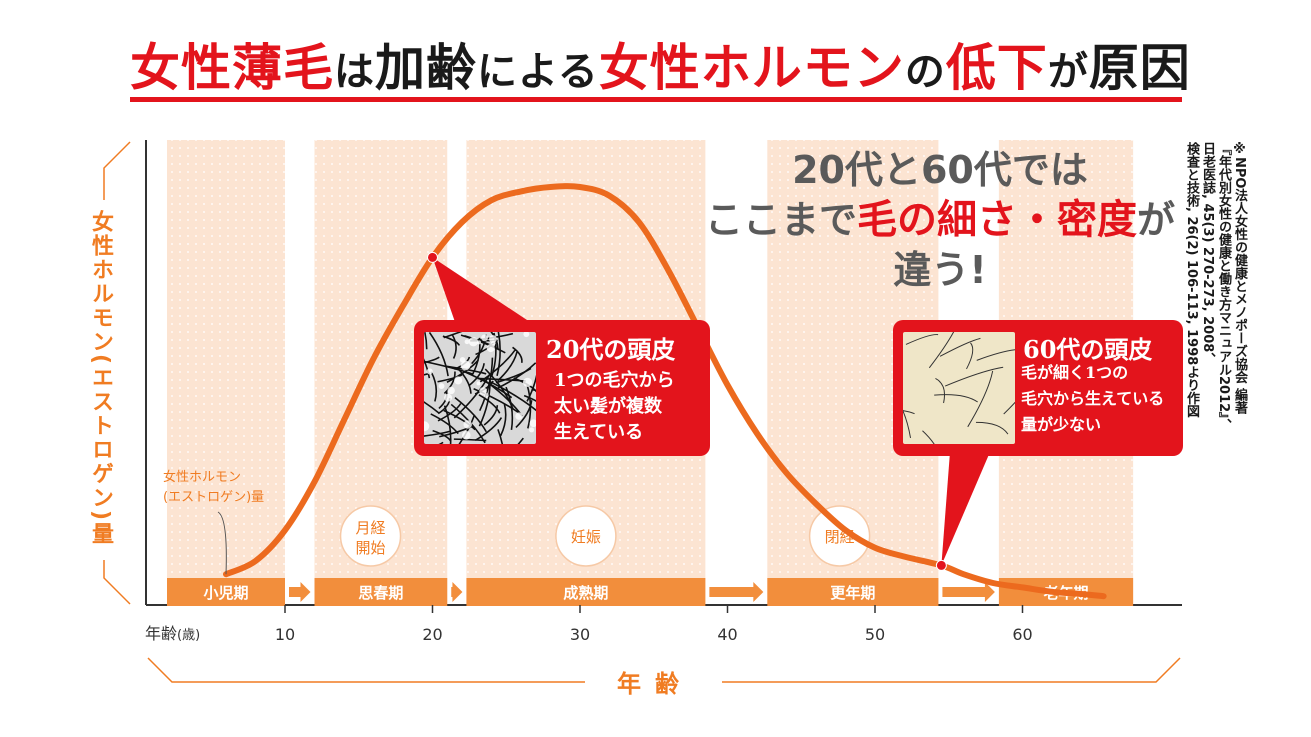 Image resolution: width=1311 pixels, height=737 pixels. What do you see at coordinates (751, 68) in the screenshot?
I see `title-part: 女性ホルモン` at bounding box center [751, 68].